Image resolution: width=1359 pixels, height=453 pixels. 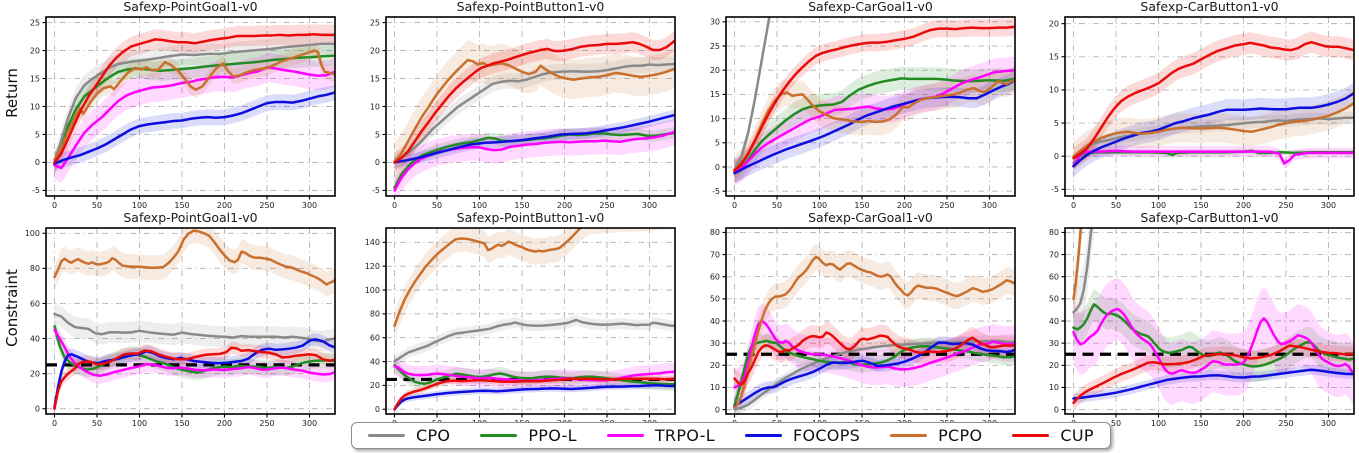 I want to click on series-band-ppo-l, so click(x=1213, y=335).